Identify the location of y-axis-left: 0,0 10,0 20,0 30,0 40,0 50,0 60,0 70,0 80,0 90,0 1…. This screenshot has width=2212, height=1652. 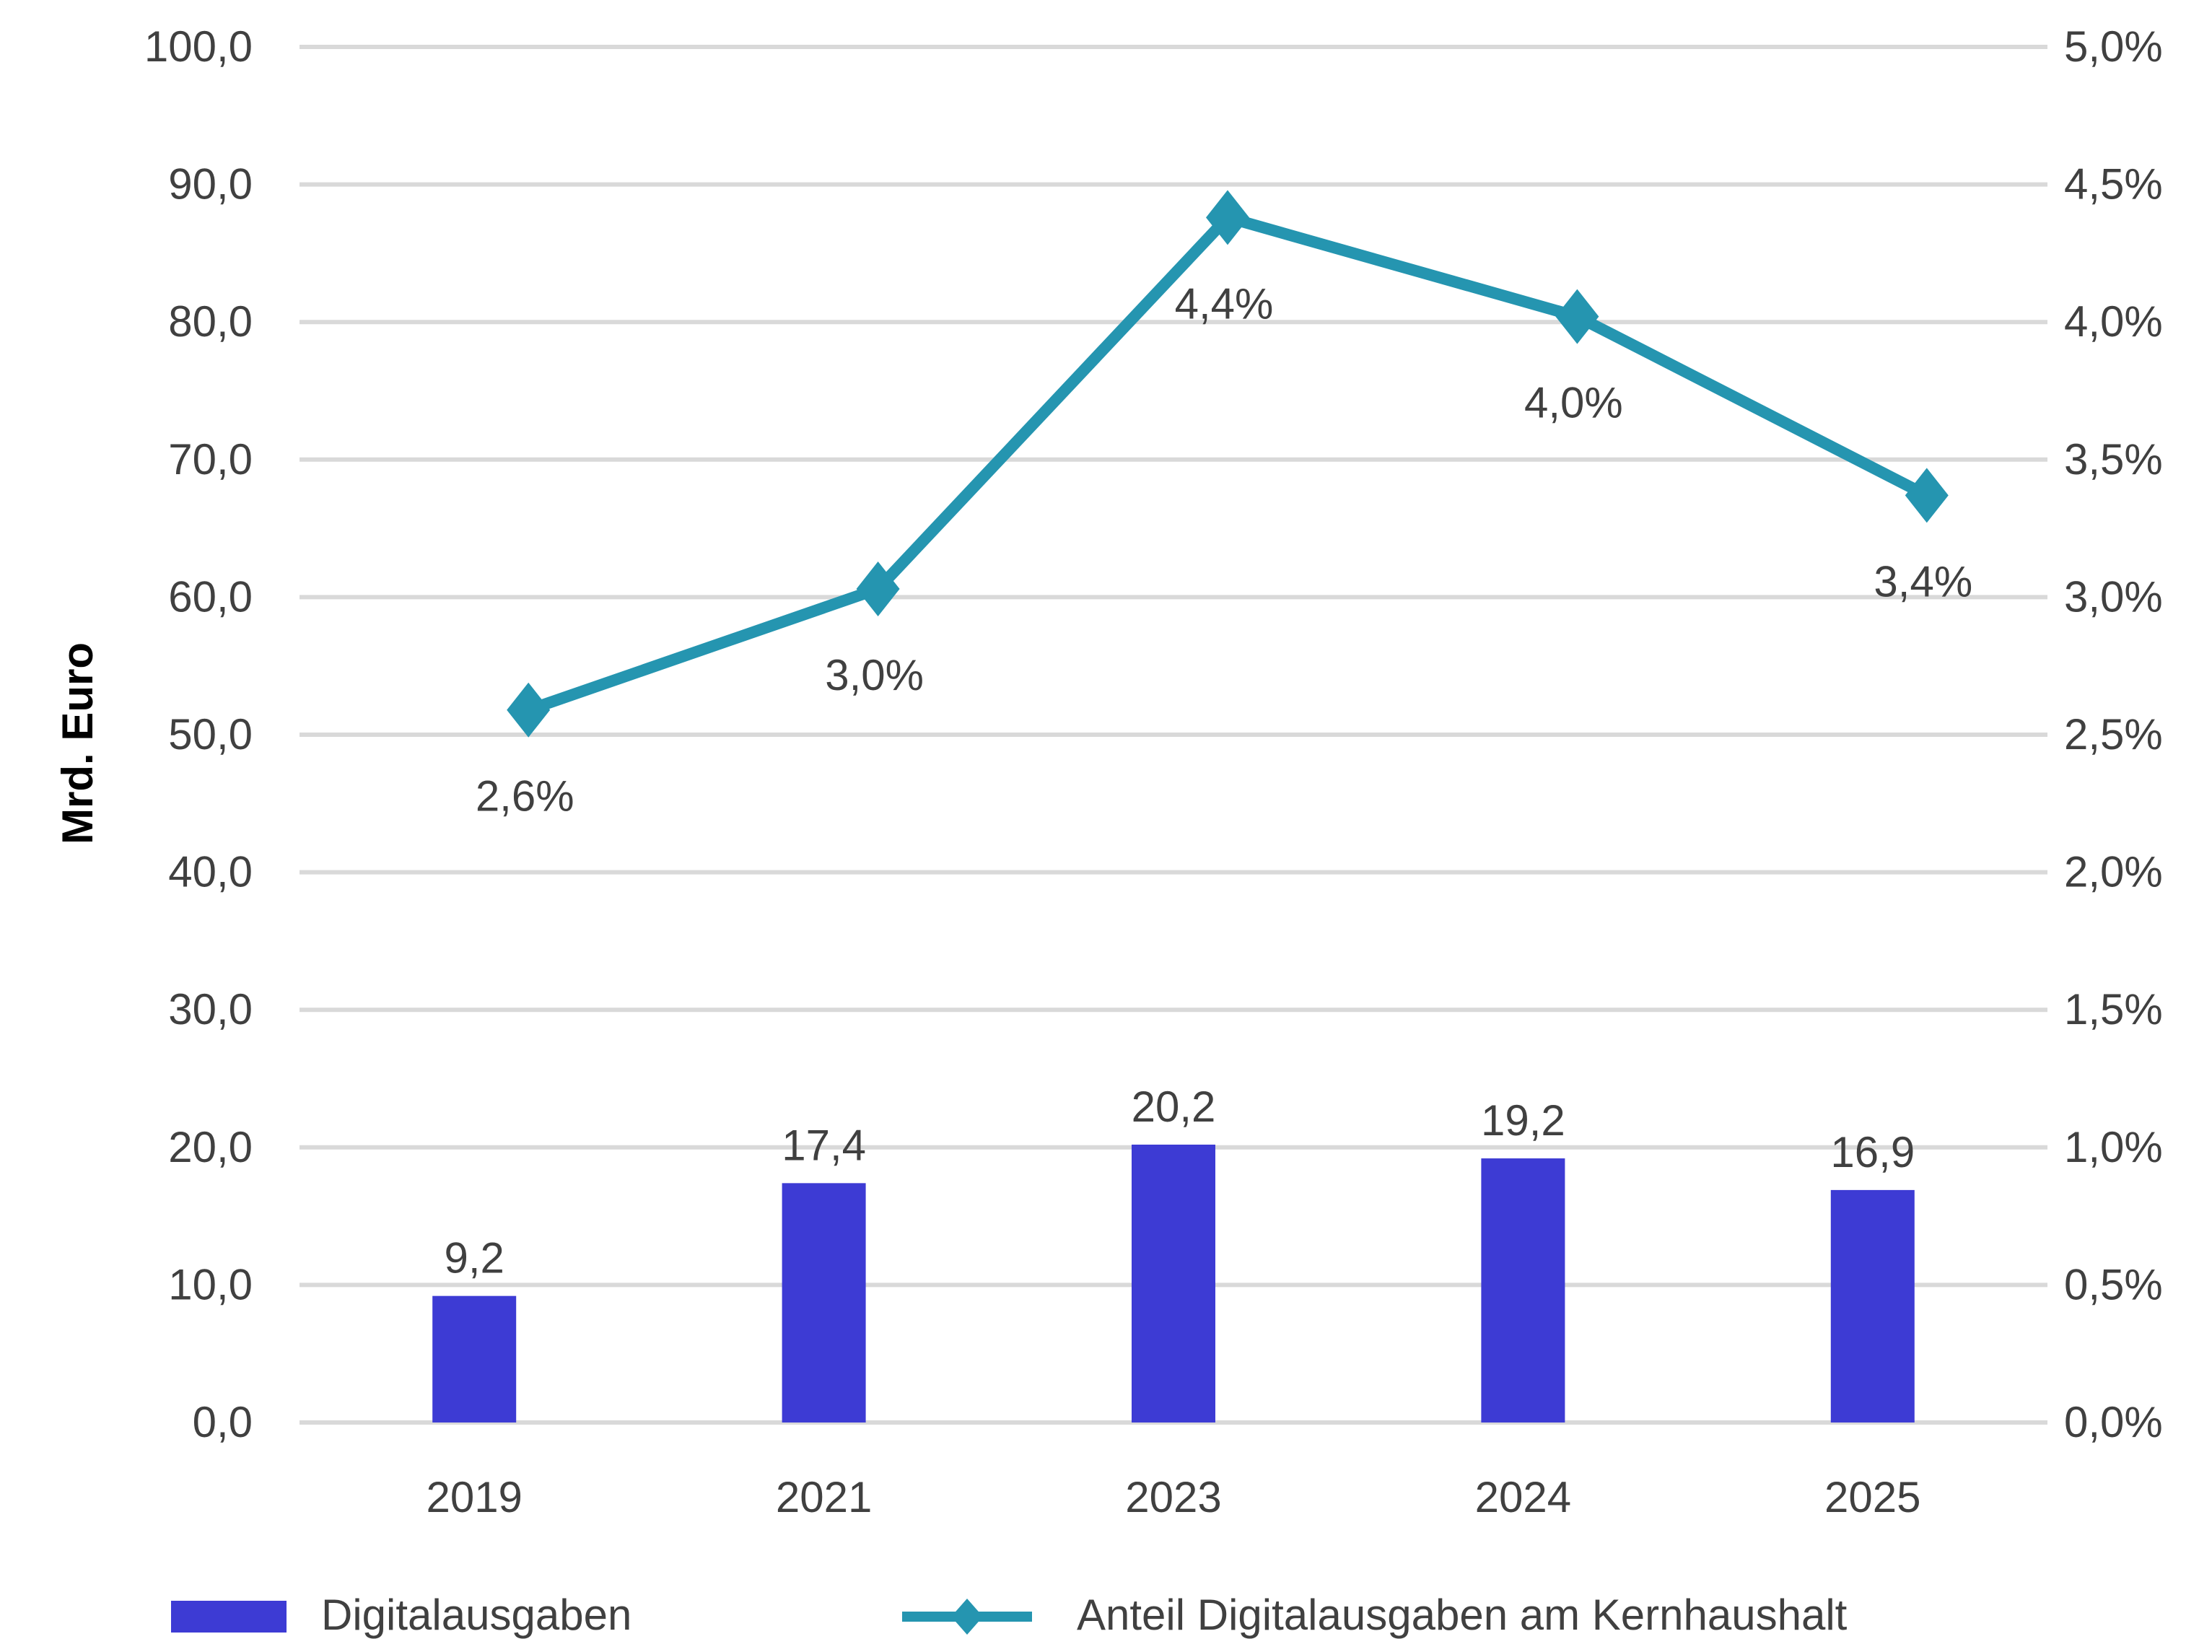
(198, 734).